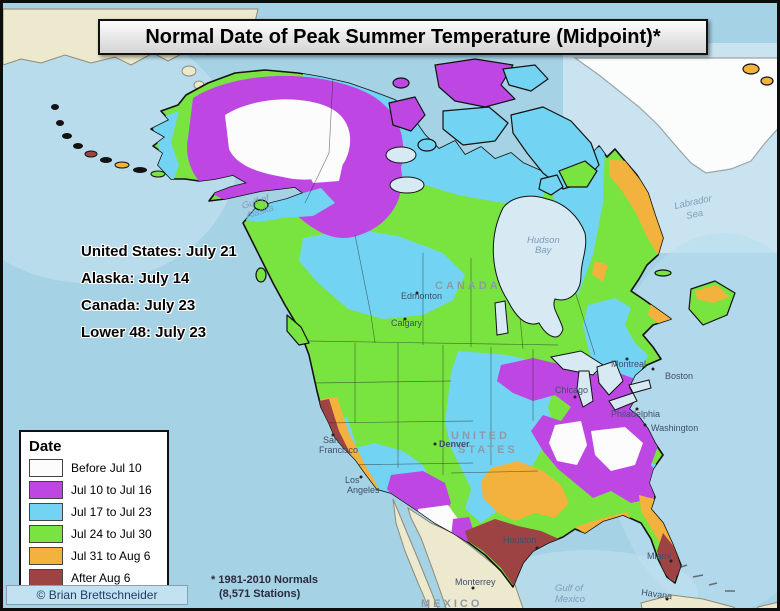 The height and width of the screenshot is (611, 780). I want to click on map-label-los-angeles-2: Angeles, so click(363, 490).